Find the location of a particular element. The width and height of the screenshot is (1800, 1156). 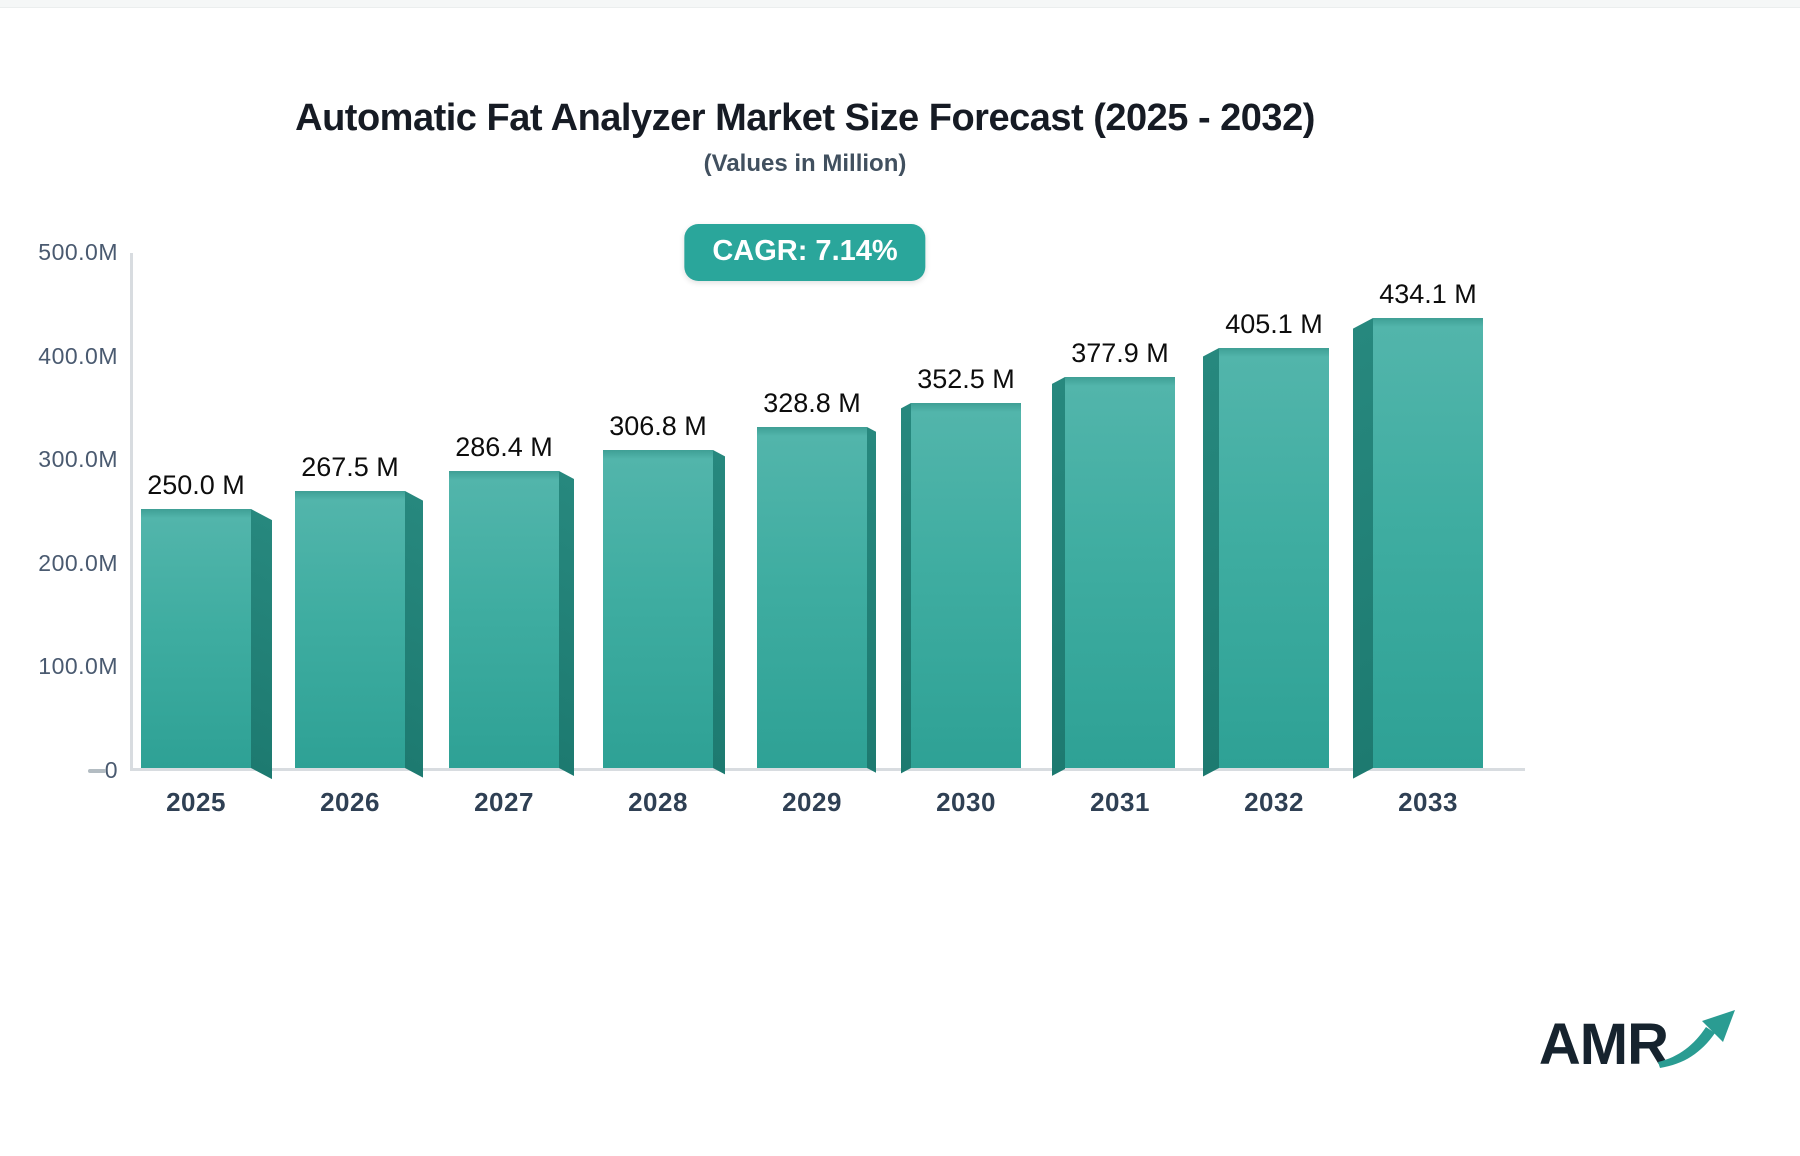

x-tick-label-2025: 2025 is located at coordinates (196, 802).